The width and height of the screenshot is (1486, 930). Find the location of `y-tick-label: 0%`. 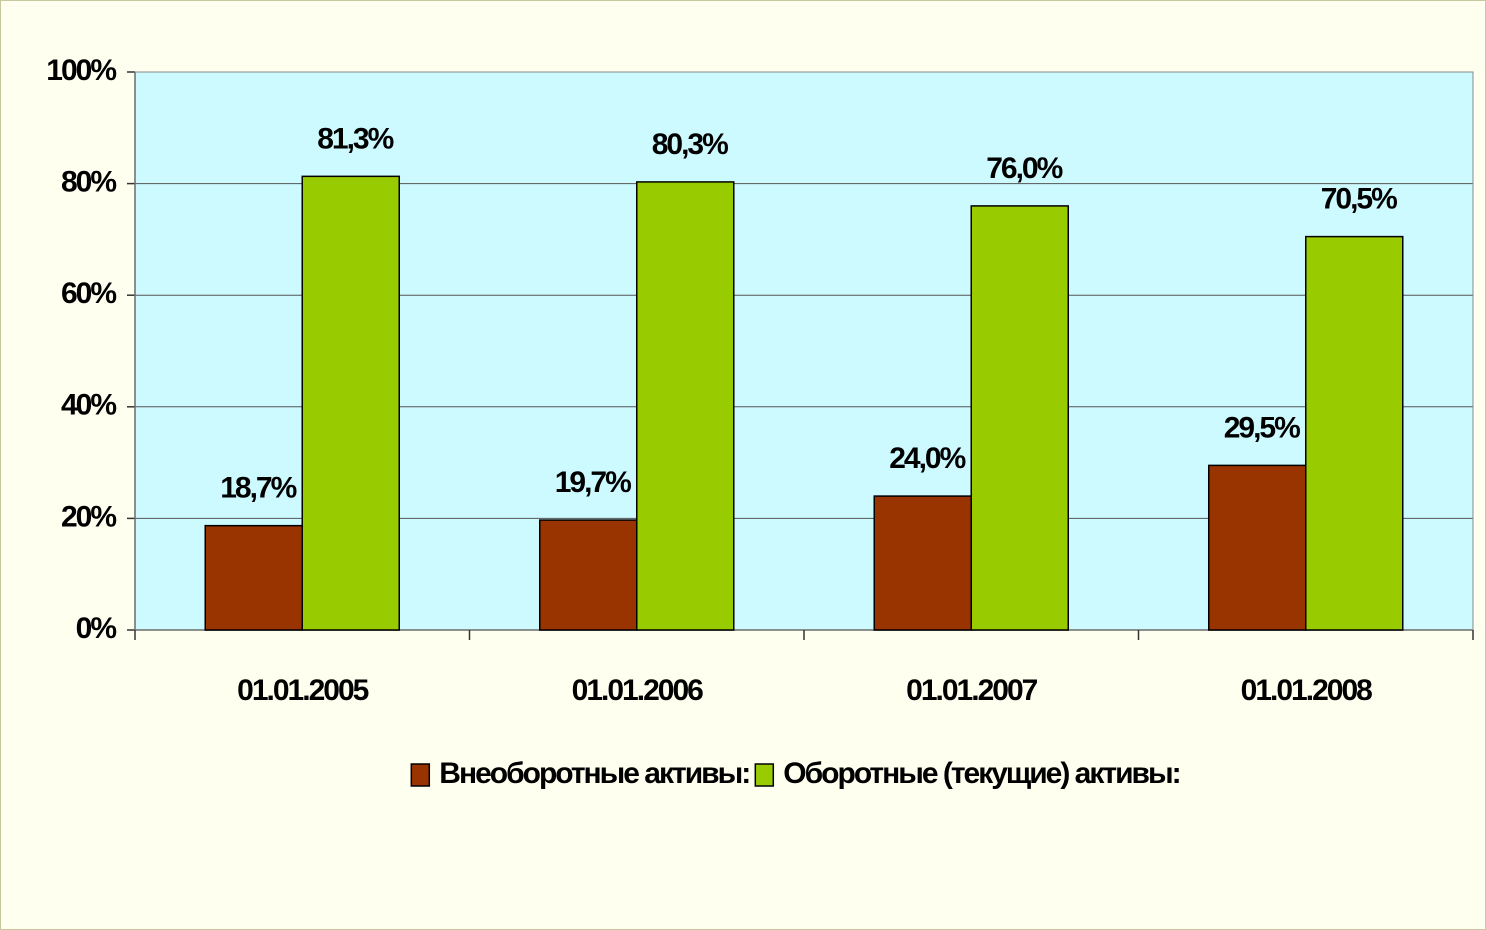

y-tick-label: 0% is located at coordinates (96, 628).